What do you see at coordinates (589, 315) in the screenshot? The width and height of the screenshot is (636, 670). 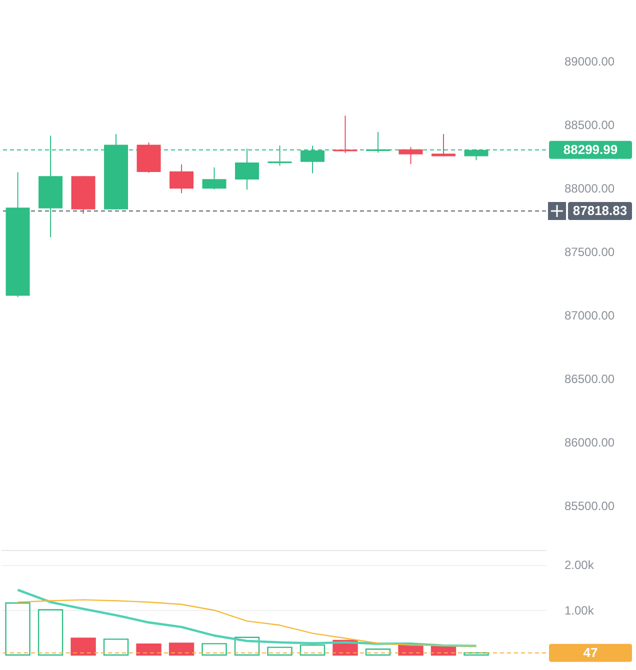 I see `y-tick-label: 87000.00` at bounding box center [589, 315].